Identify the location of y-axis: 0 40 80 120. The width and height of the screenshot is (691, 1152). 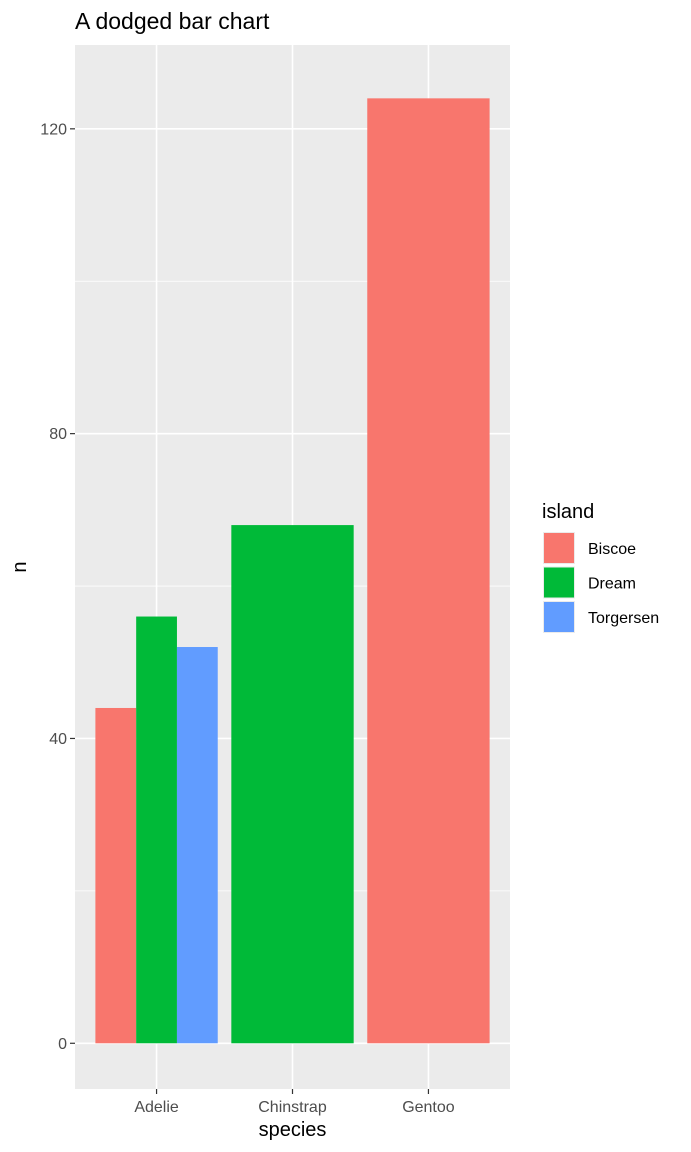
(57, 587).